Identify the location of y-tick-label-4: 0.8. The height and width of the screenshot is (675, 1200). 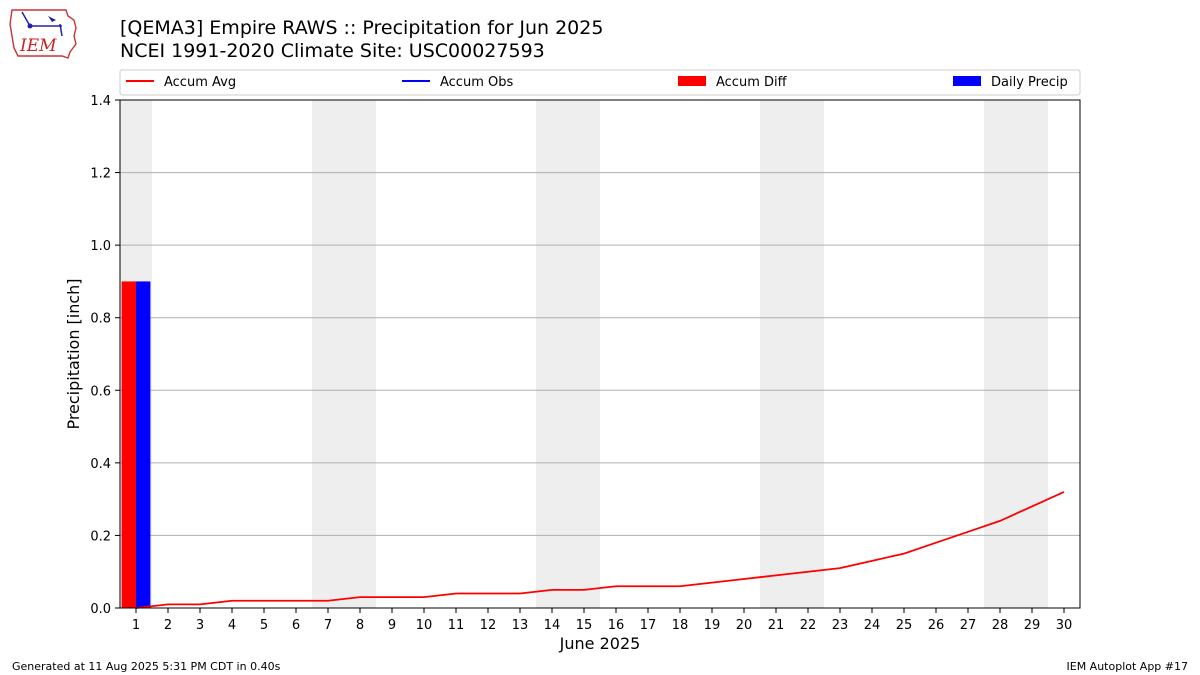
(100, 319).